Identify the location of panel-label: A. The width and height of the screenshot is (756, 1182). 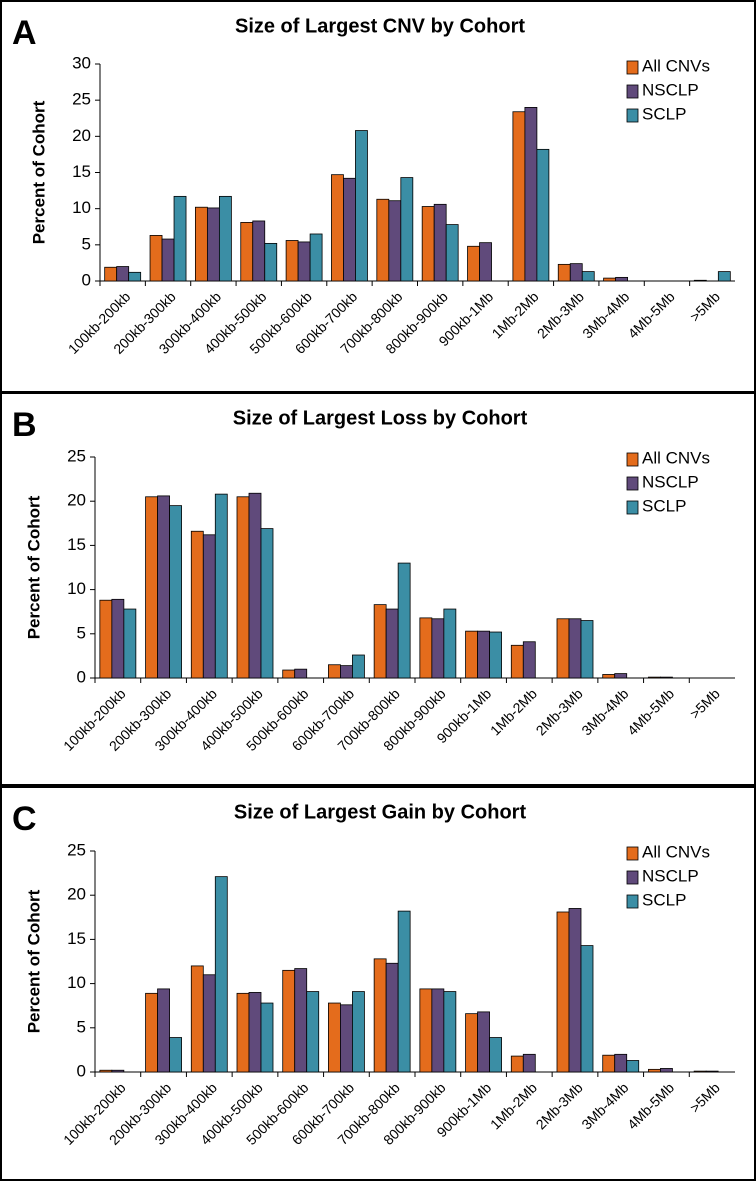
(24, 33).